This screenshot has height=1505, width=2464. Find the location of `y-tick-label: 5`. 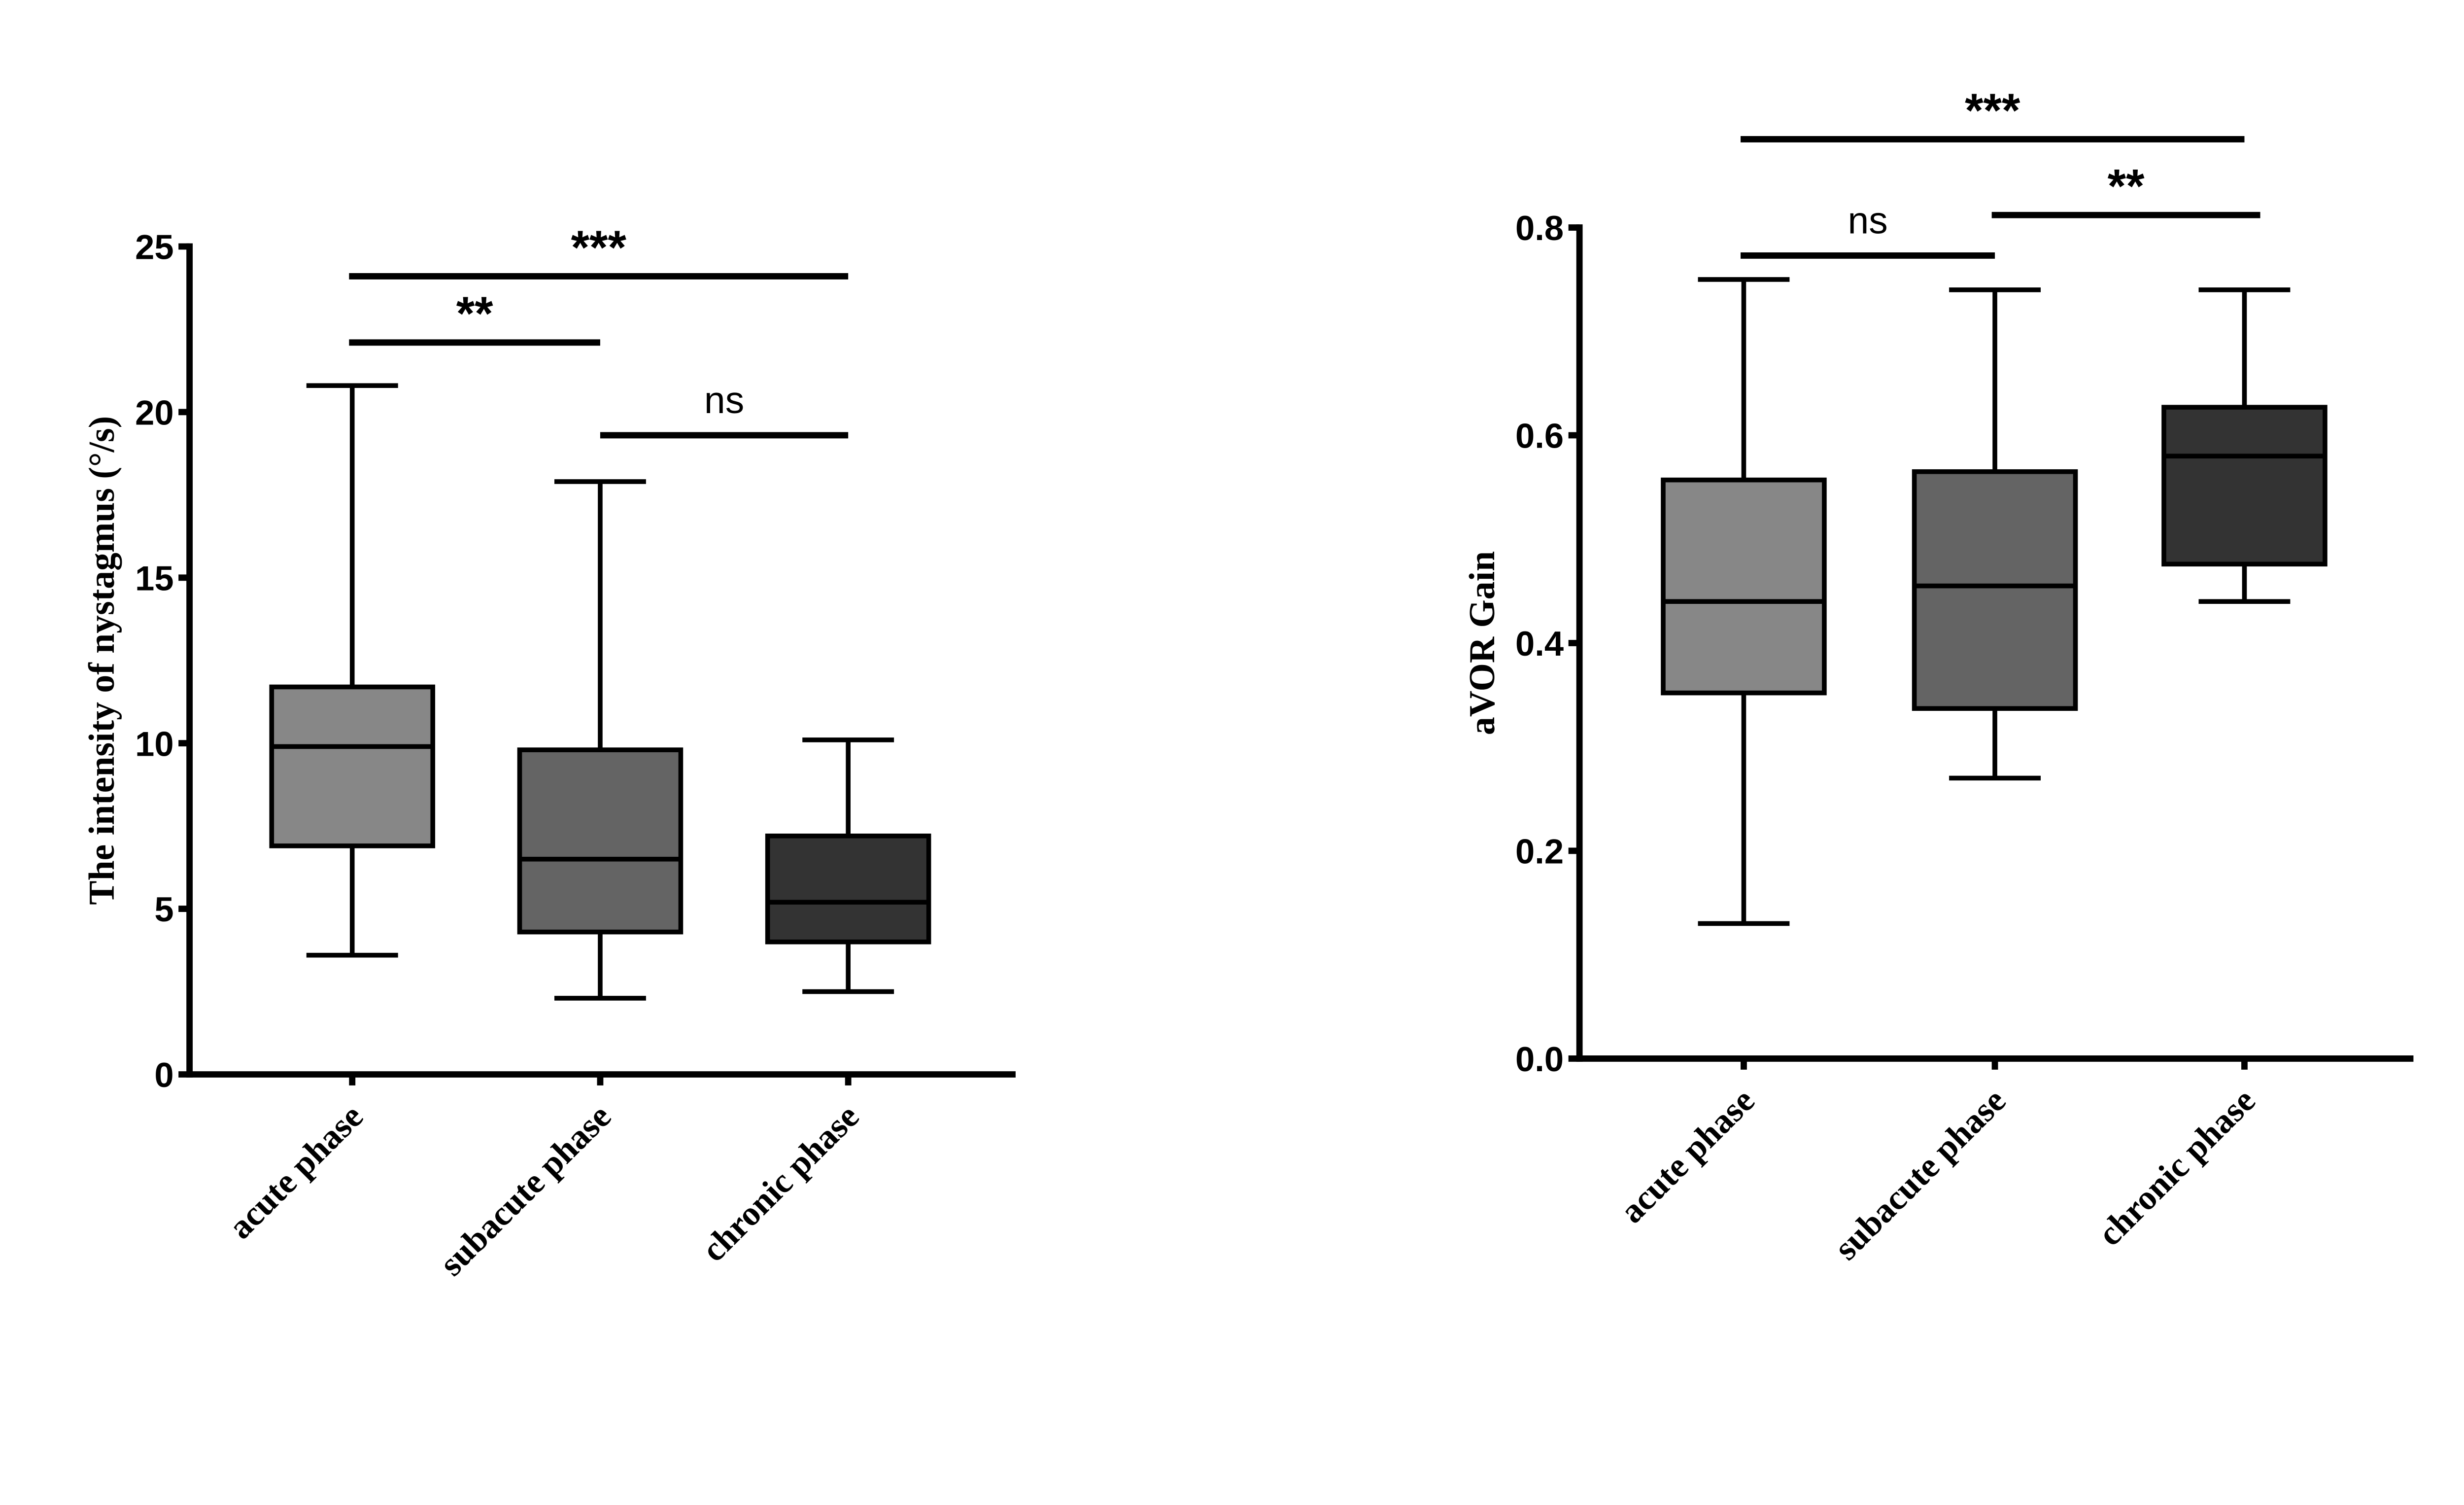

y-tick-label: 5 is located at coordinates (163, 909).